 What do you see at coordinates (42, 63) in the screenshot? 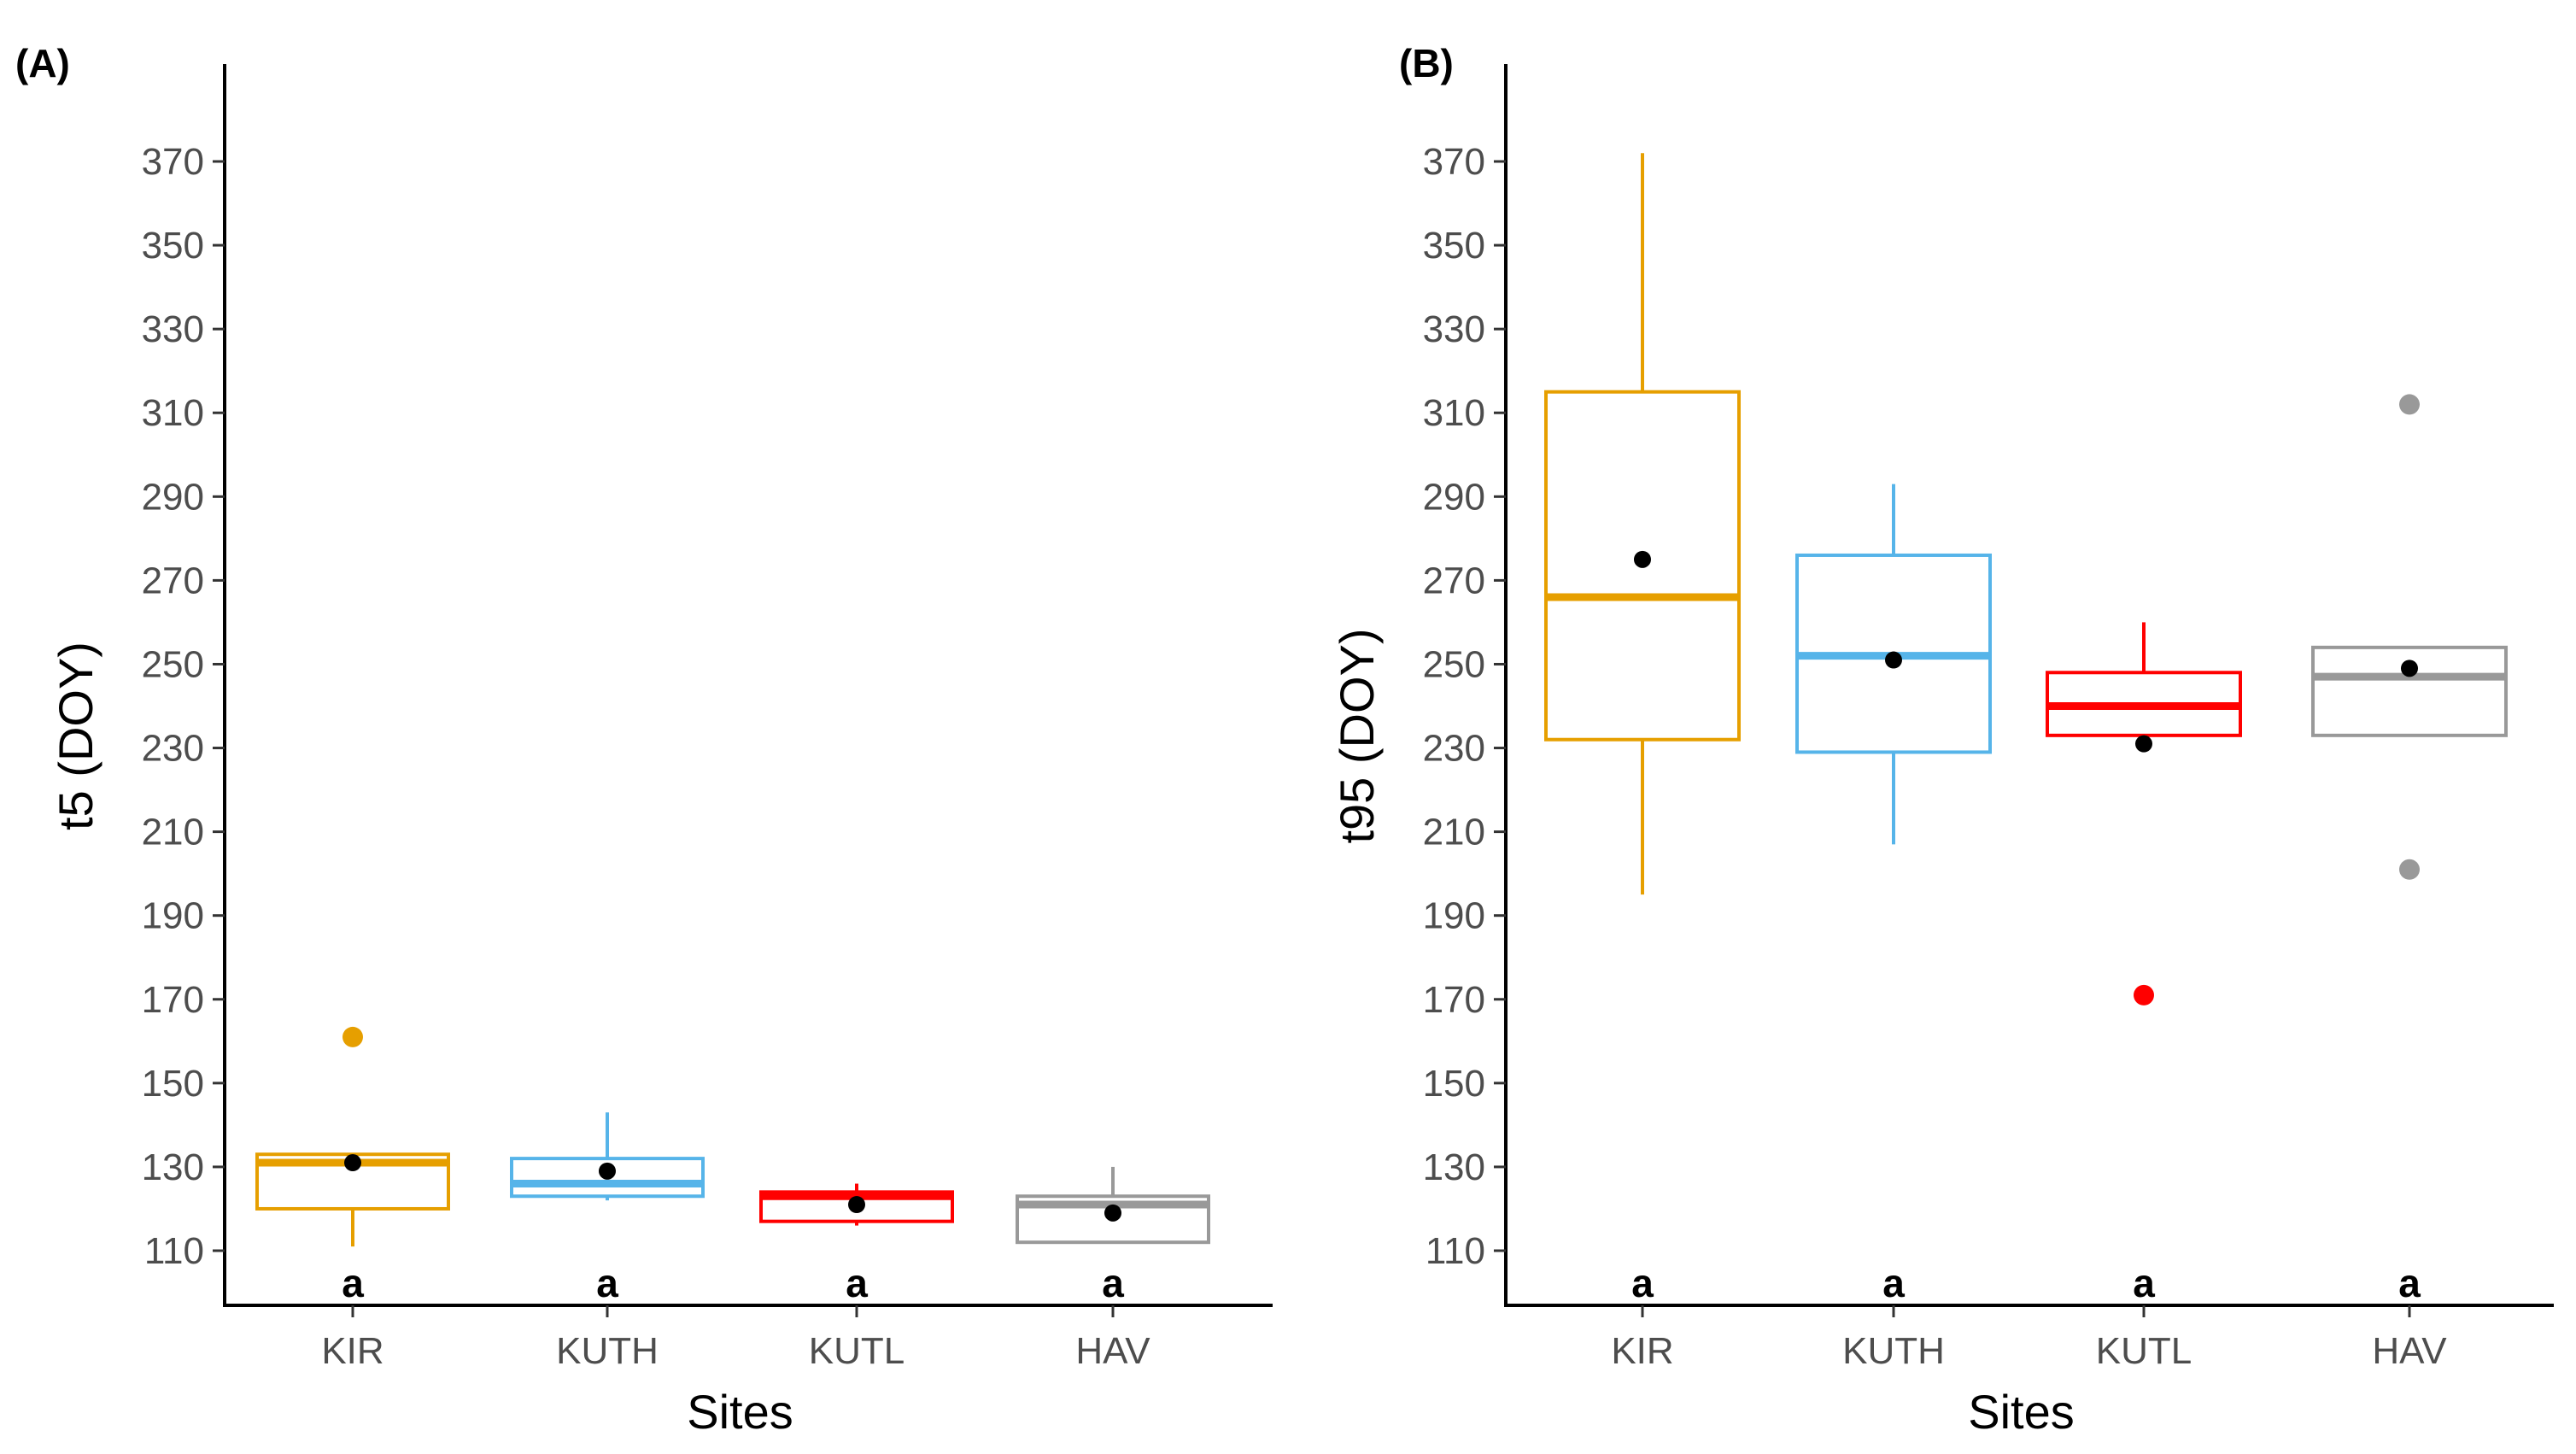
I see `panel-tag: (A)` at bounding box center [42, 63].